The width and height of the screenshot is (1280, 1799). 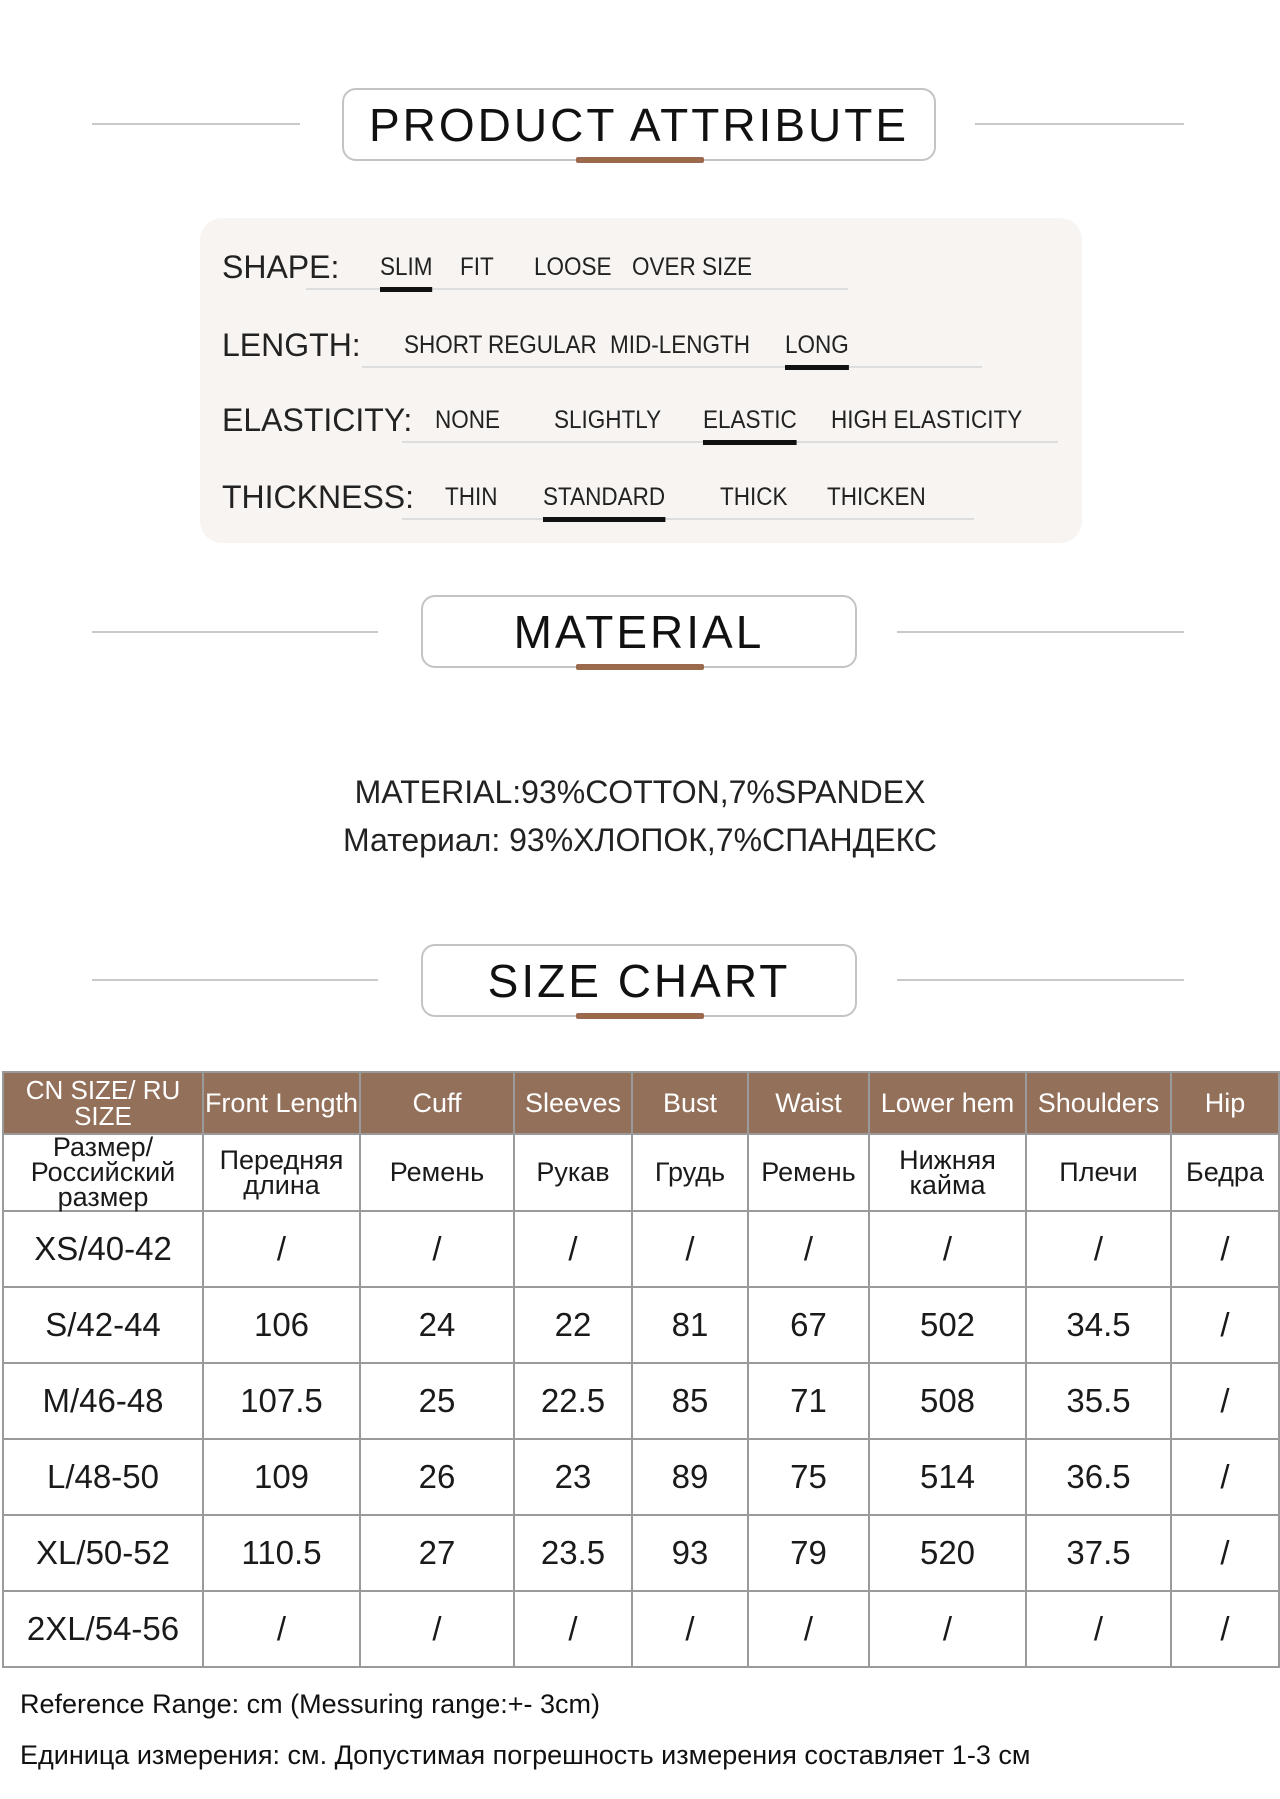 I want to click on attribute-option: THICK, so click(x=754, y=497).